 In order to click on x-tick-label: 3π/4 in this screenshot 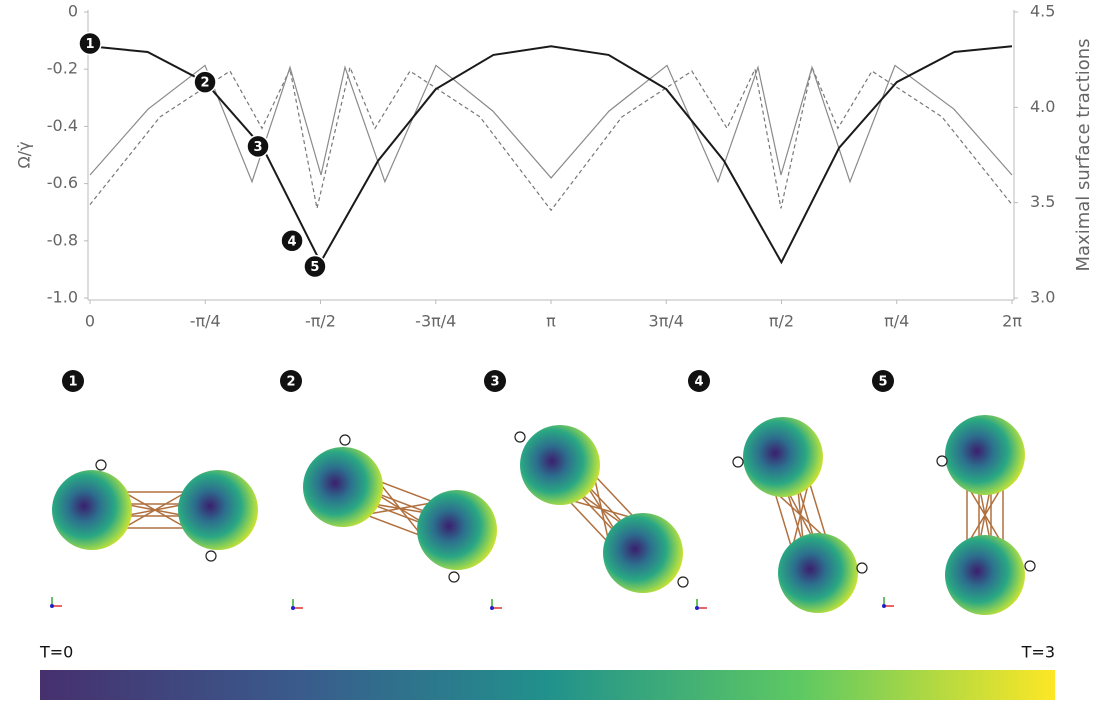, I will do `click(666, 321)`.